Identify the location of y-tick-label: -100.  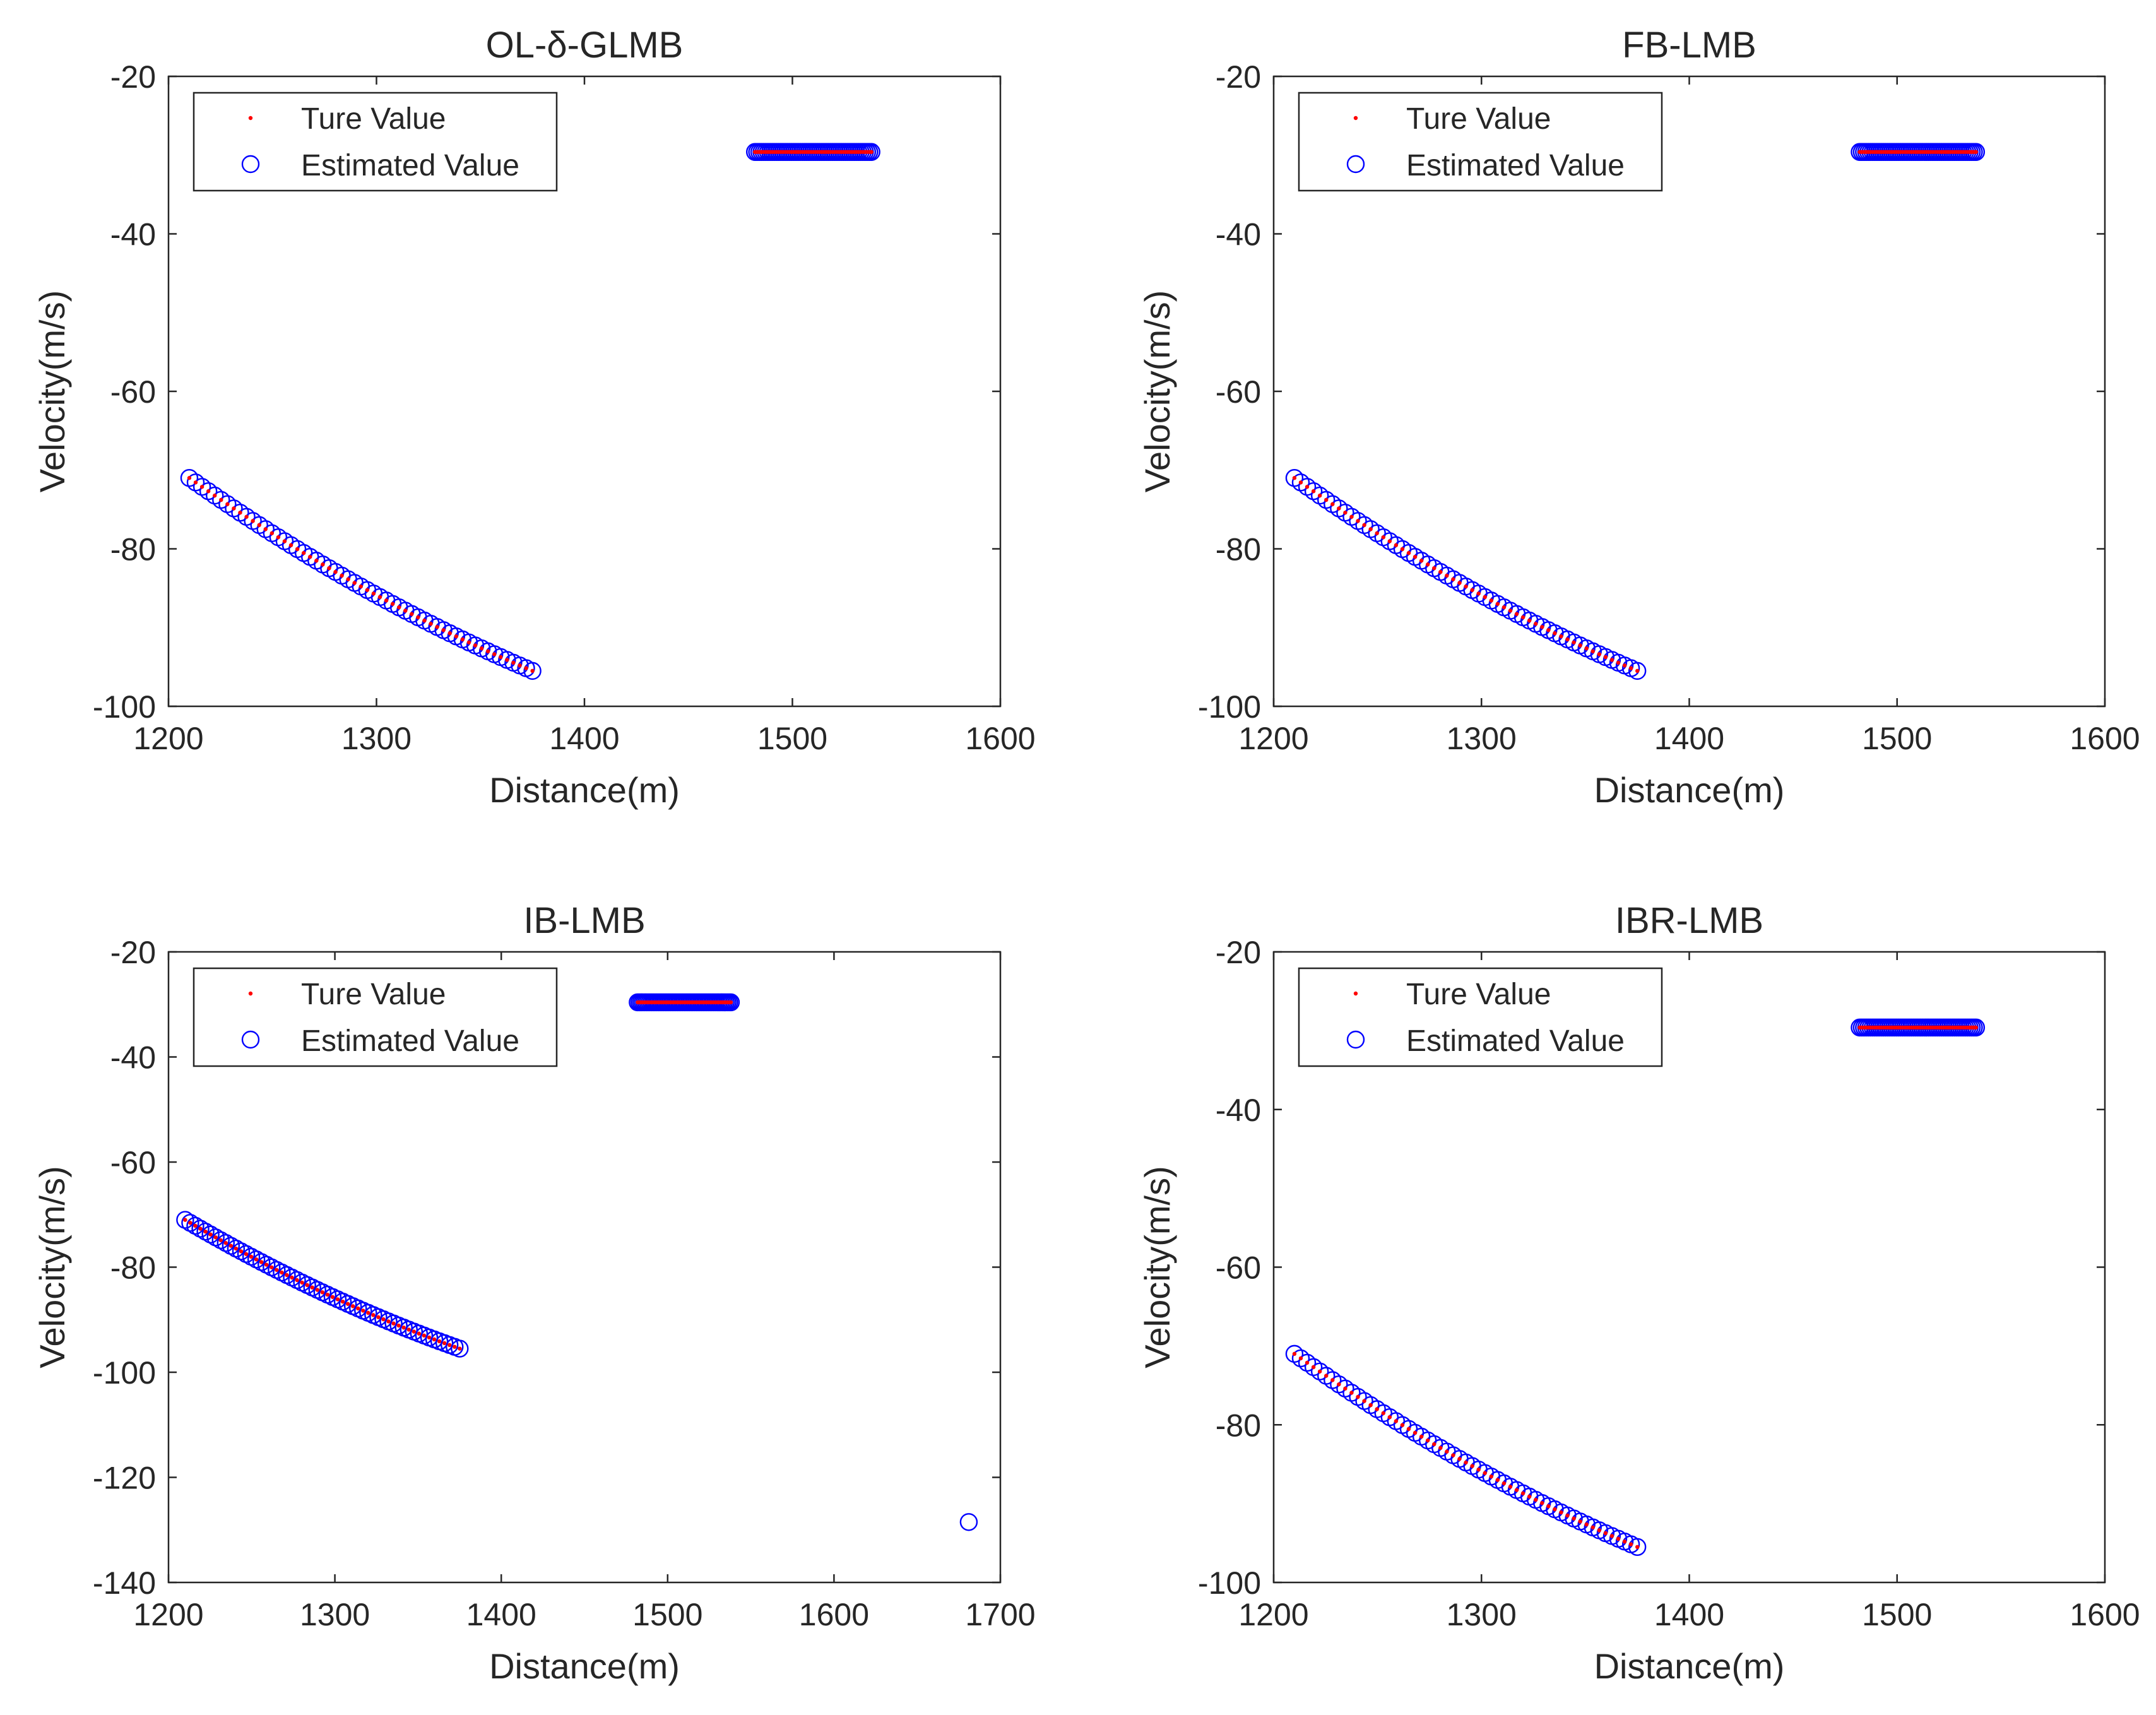
(1230, 707).